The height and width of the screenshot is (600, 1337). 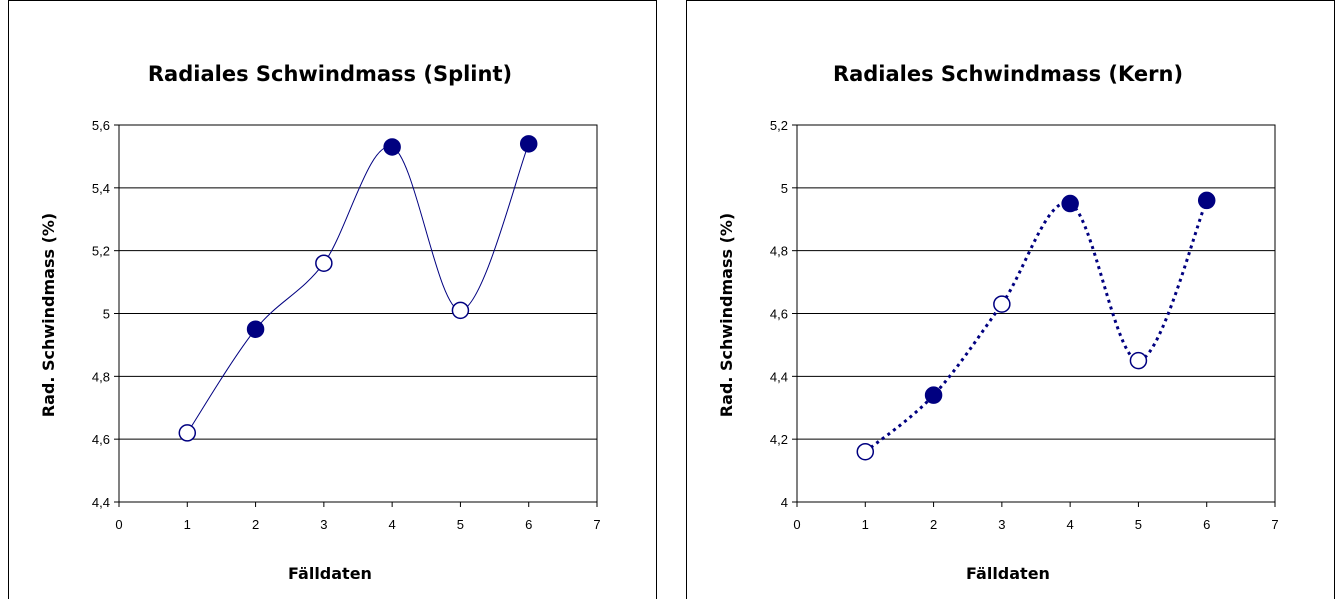 I want to click on chart-title: Radiales Schwindmass (Kern), so click(x=1008, y=74).